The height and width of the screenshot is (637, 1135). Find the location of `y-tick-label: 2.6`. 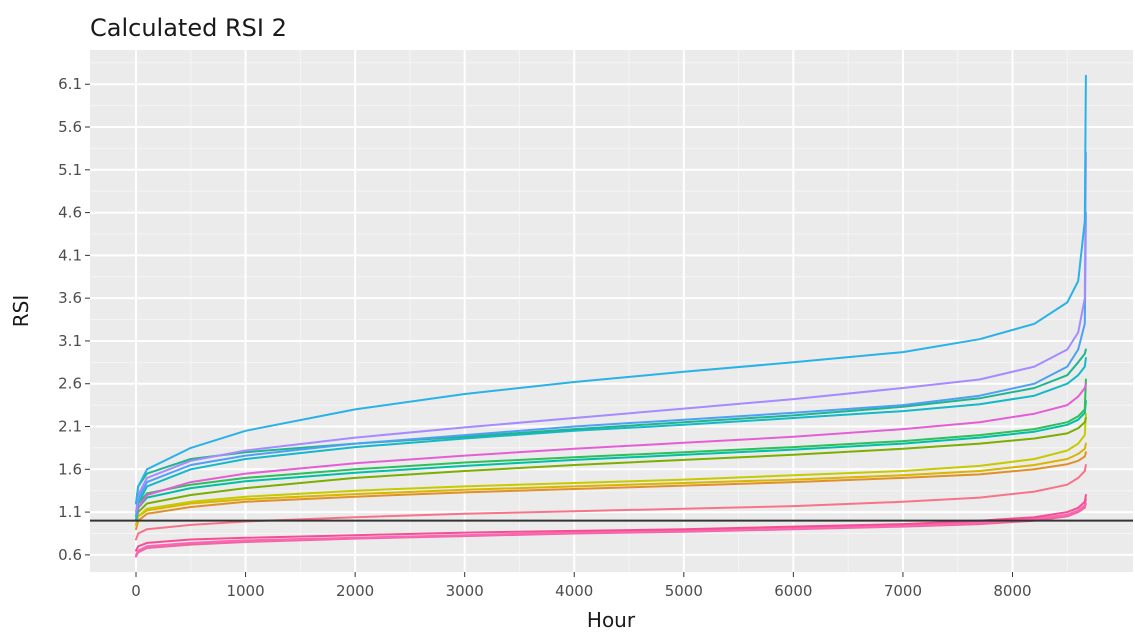

y-tick-label: 2.6 is located at coordinates (70, 384).